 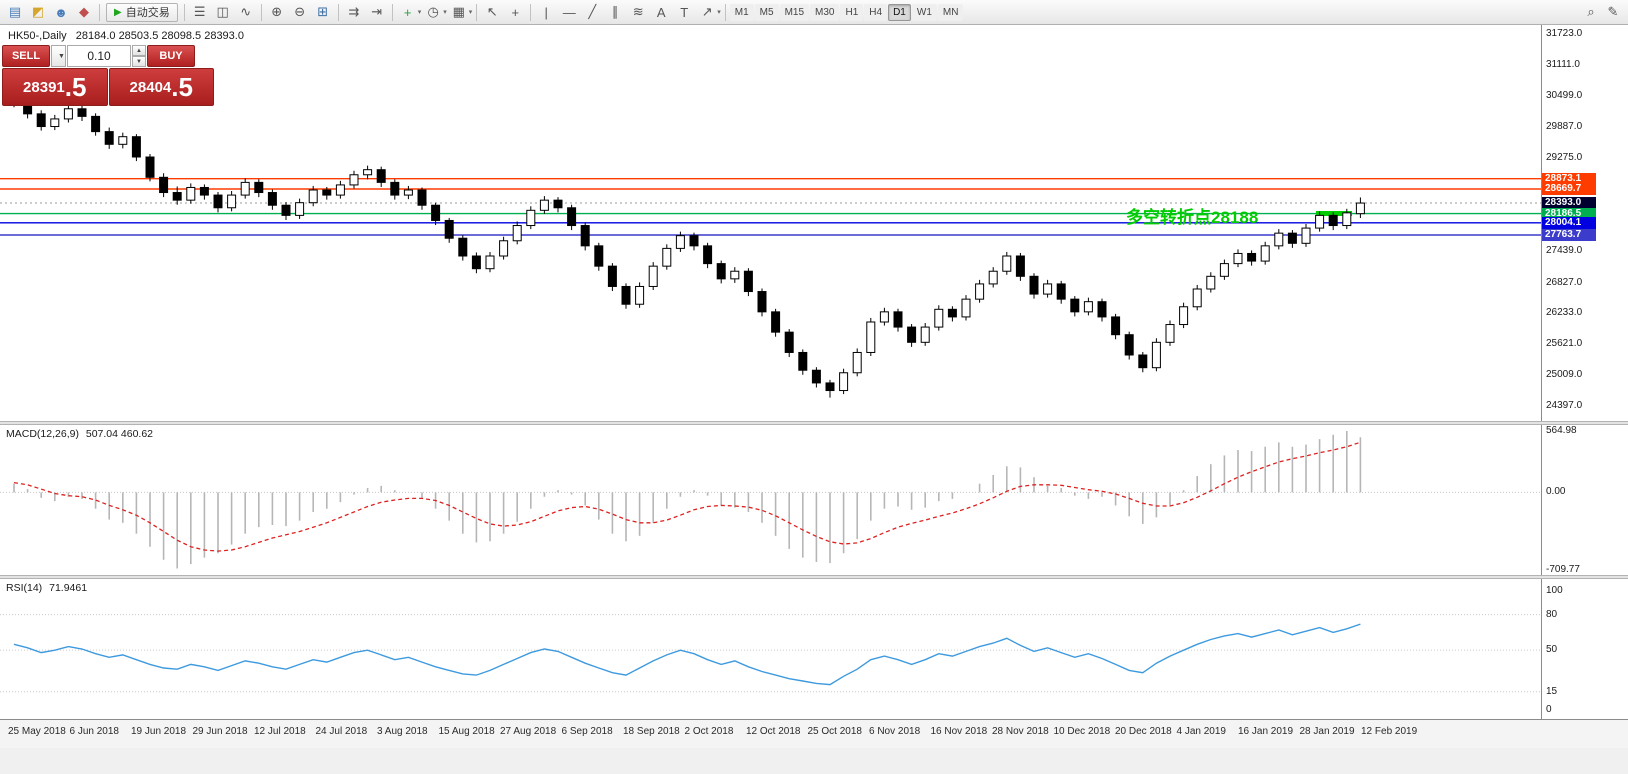 What do you see at coordinates (1569, 178) in the screenshot?
I see `price-line-label: 28873.1` at bounding box center [1569, 178].